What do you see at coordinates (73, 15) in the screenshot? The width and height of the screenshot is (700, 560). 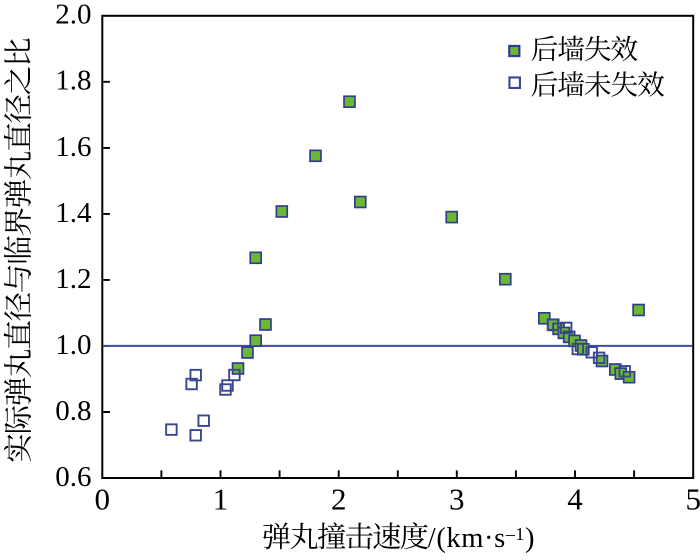 I see `svg-text: 2.0` at bounding box center [73, 15].